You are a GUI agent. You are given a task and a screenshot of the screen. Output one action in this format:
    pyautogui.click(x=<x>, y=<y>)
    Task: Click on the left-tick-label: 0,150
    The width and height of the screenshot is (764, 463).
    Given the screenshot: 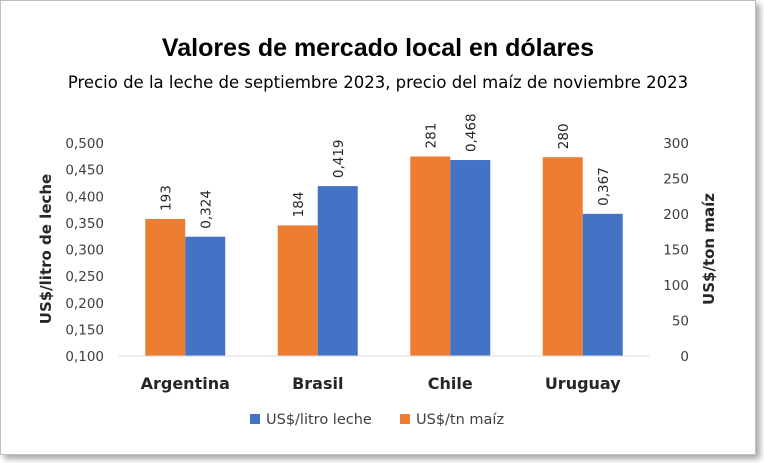 What is the action you would take?
    pyautogui.click(x=84, y=330)
    